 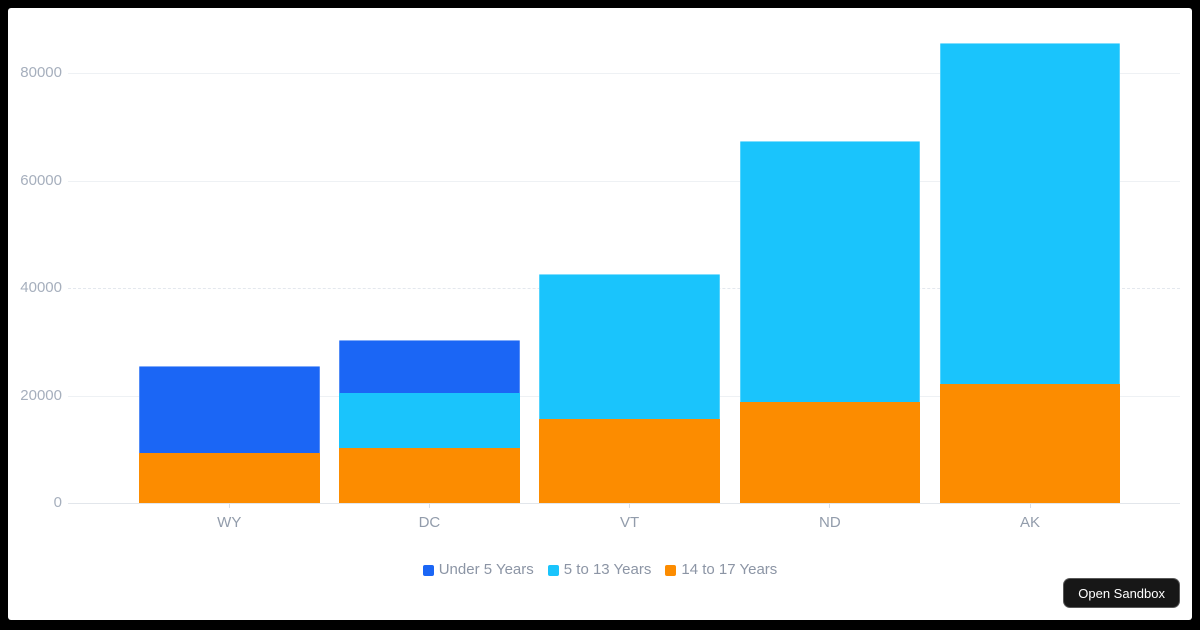 I want to click on legend-label: Under 5 Years, so click(x=486, y=569).